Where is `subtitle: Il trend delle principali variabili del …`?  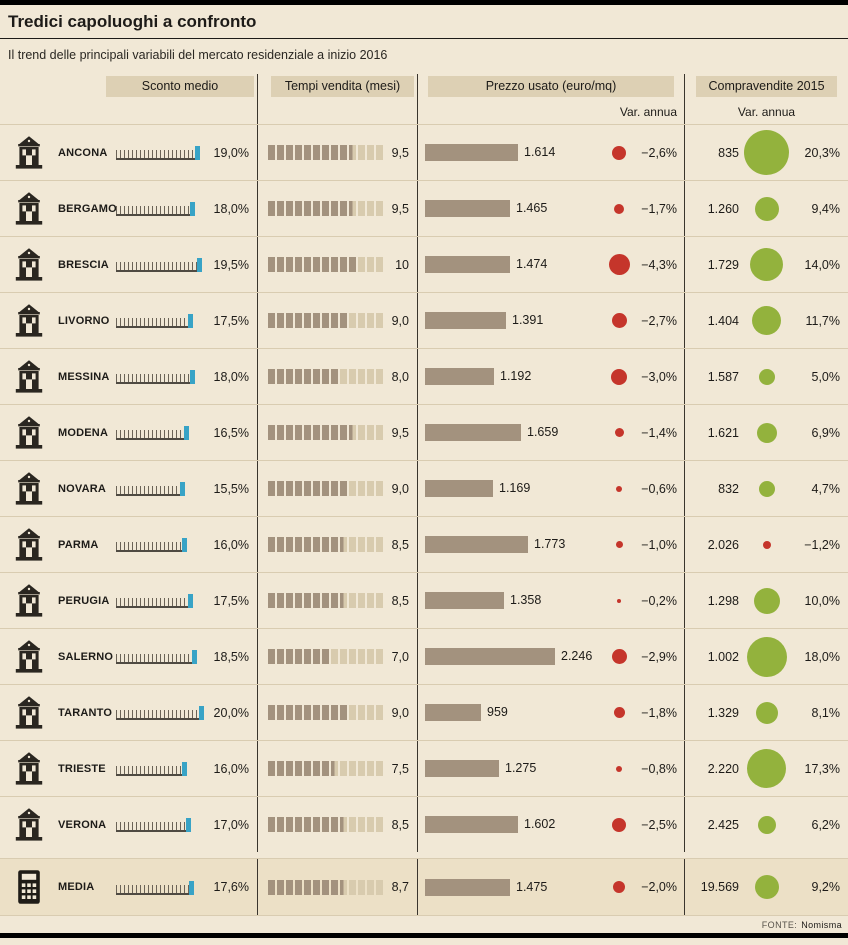
subtitle: Il trend delle principali variabili del … is located at coordinates (198, 55).